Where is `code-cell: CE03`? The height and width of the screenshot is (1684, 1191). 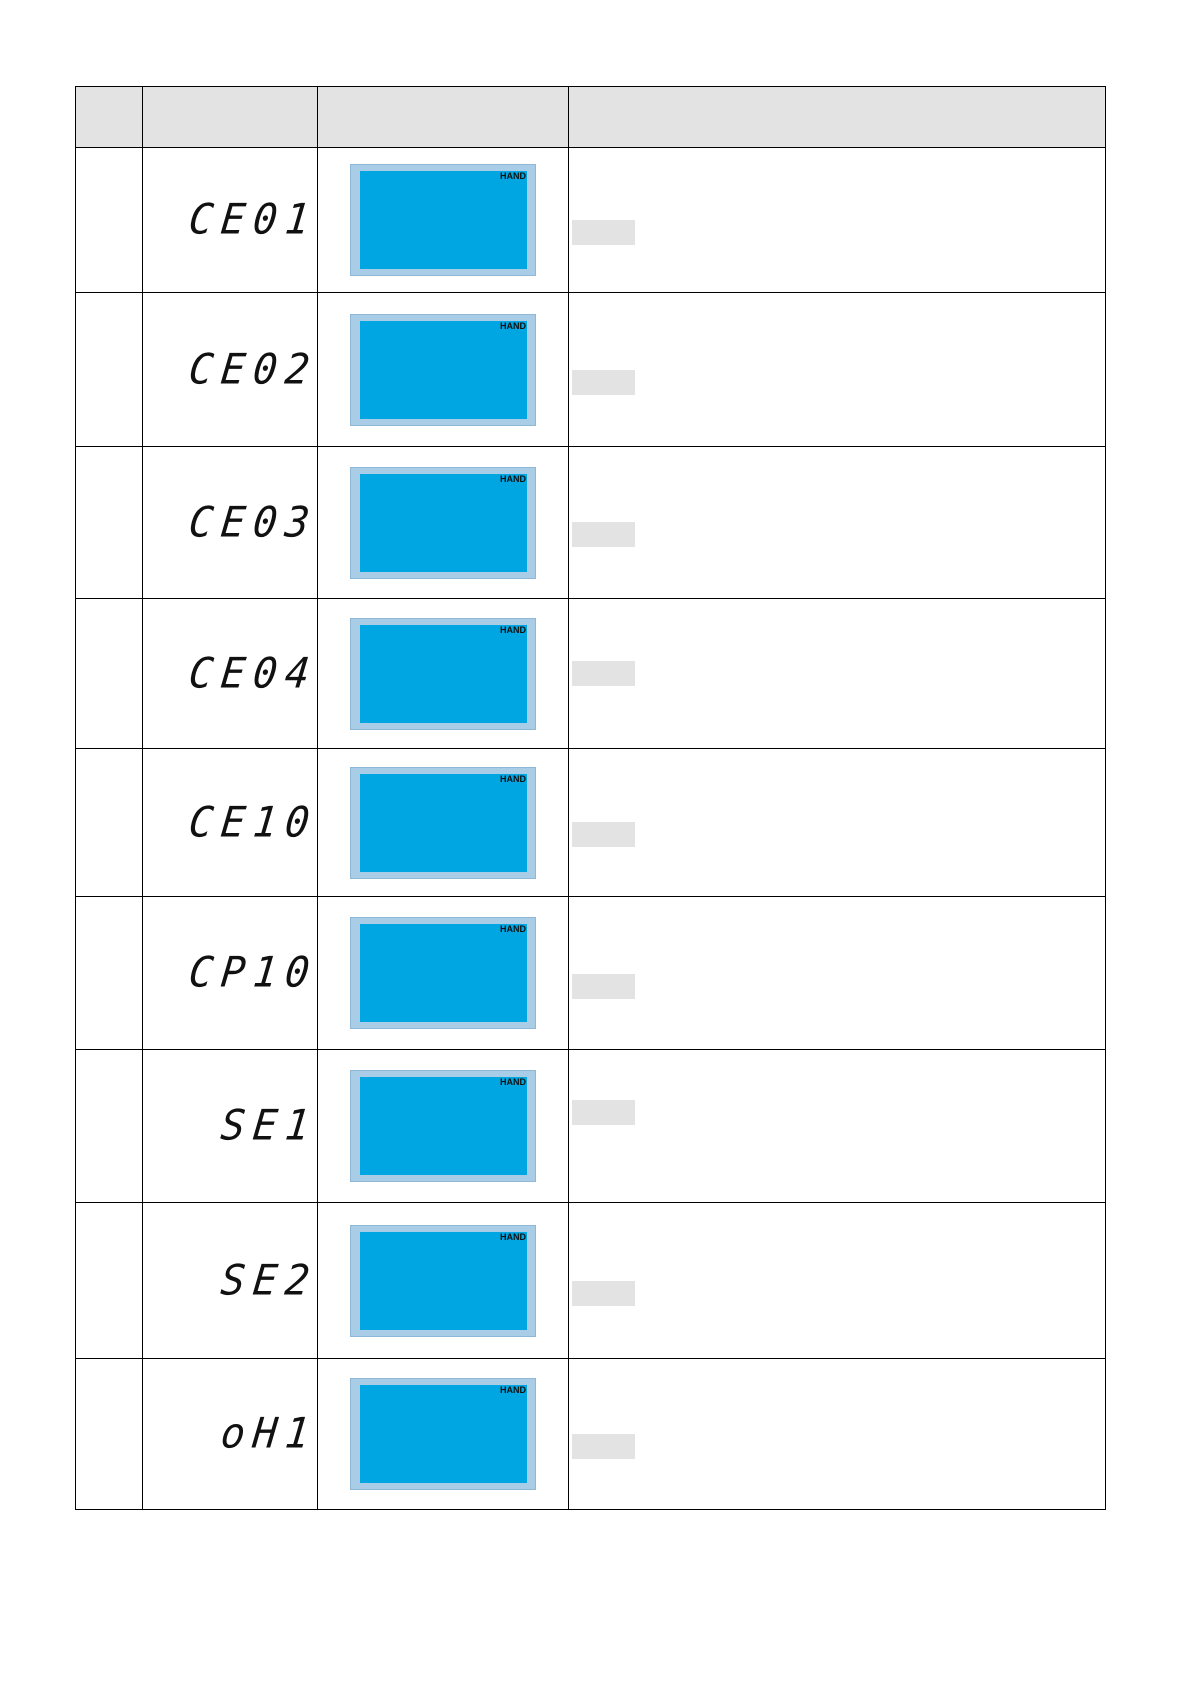 code-cell: CE03 is located at coordinates (231, 522).